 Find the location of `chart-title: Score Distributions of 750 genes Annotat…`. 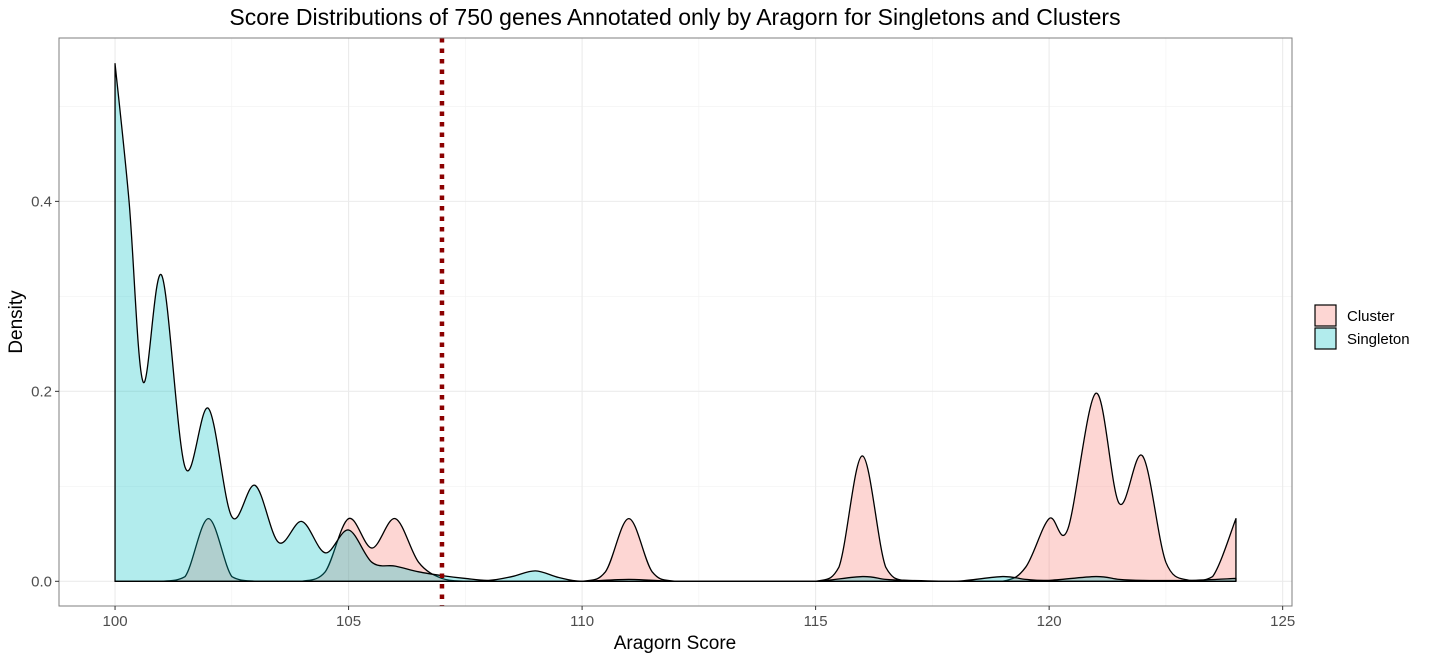

chart-title: Score Distributions of 750 genes Annotat… is located at coordinates (674, 17).